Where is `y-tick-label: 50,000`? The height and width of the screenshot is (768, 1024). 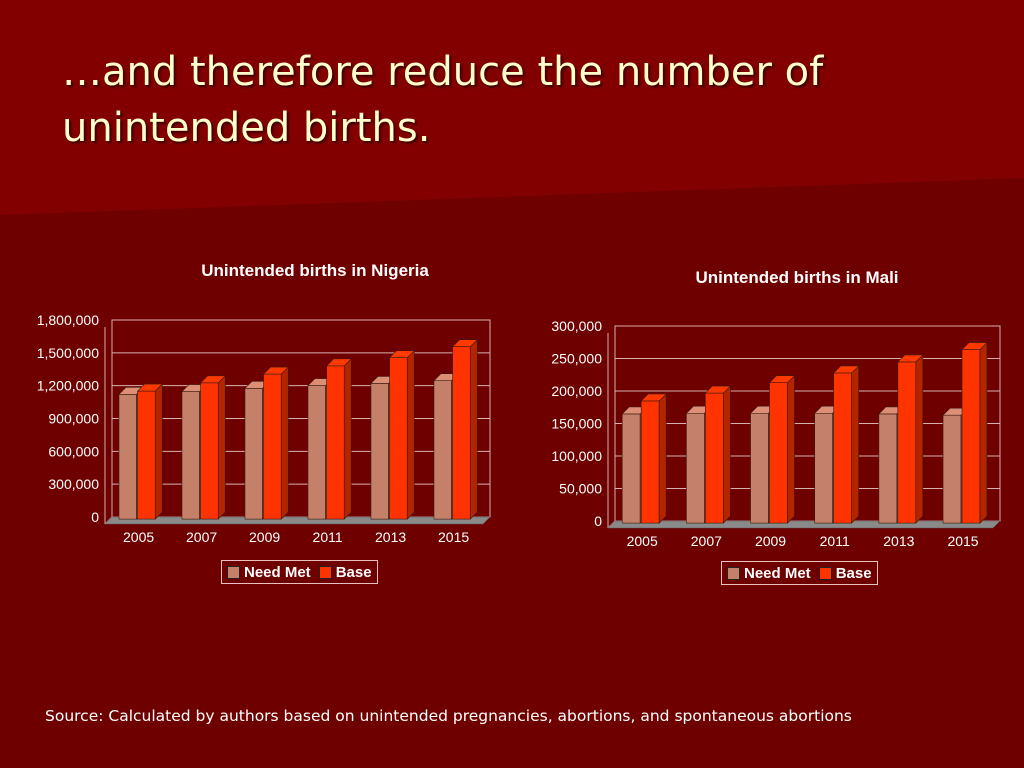
y-tick-label: 50,000 is located at coordinates (580, 489).